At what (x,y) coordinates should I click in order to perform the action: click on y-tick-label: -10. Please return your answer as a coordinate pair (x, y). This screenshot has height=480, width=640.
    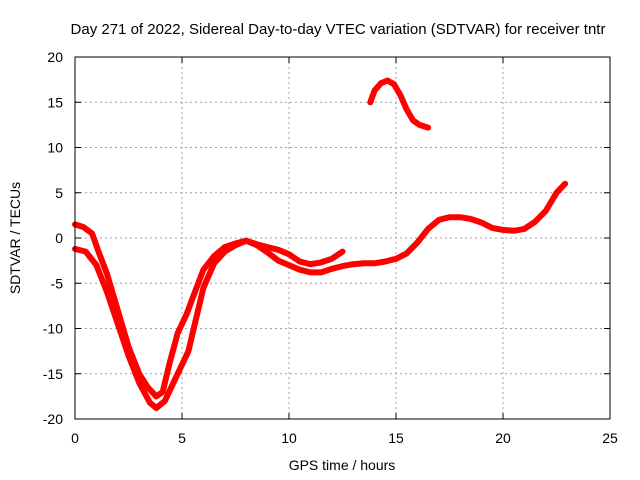
    Looking at the image, I should click on (53, 329).